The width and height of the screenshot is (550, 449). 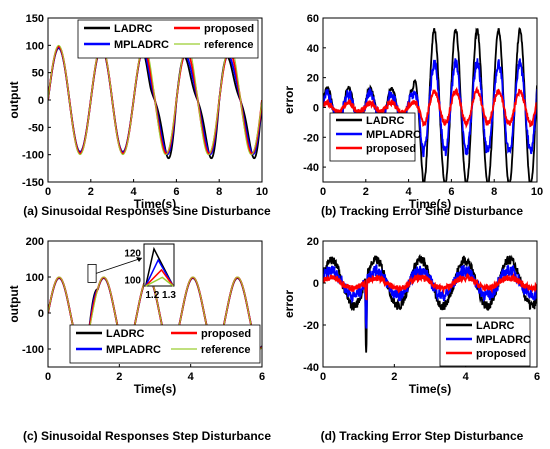 What do you see at coordinates (38, 74) in the screenshot?
I see `y-tick-label: 50` at bounding box center [38, 74].